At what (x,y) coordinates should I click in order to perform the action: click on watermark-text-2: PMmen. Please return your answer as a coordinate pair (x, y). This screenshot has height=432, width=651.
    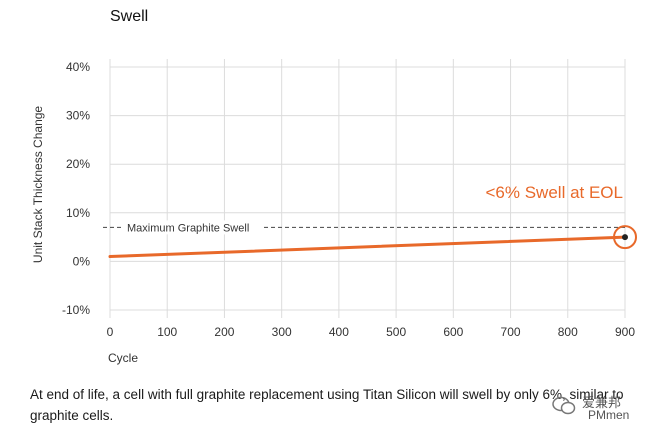
    Looking at the image, I should click on (609, 415).